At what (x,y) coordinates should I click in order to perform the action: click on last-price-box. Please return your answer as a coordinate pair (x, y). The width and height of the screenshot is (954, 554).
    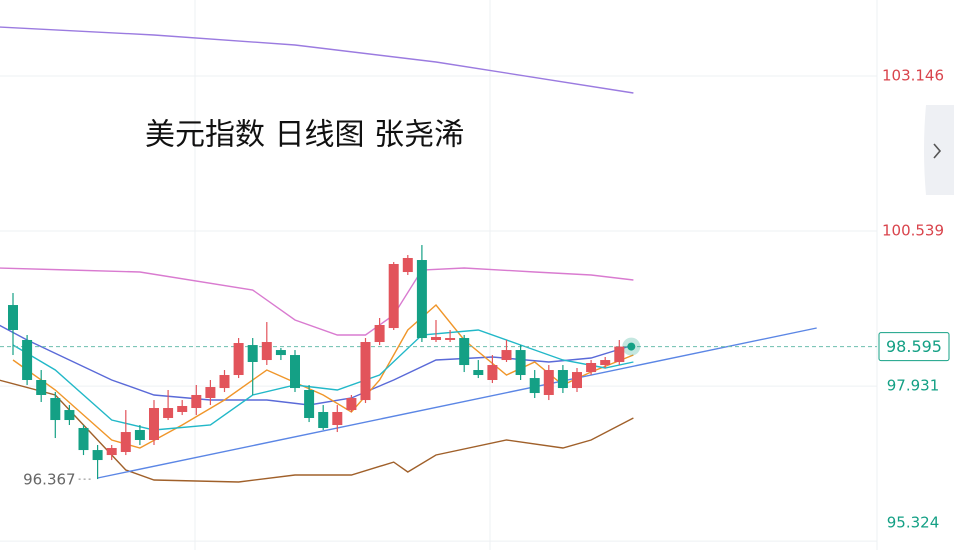
    Looking at the image, I should click on (914, 347).